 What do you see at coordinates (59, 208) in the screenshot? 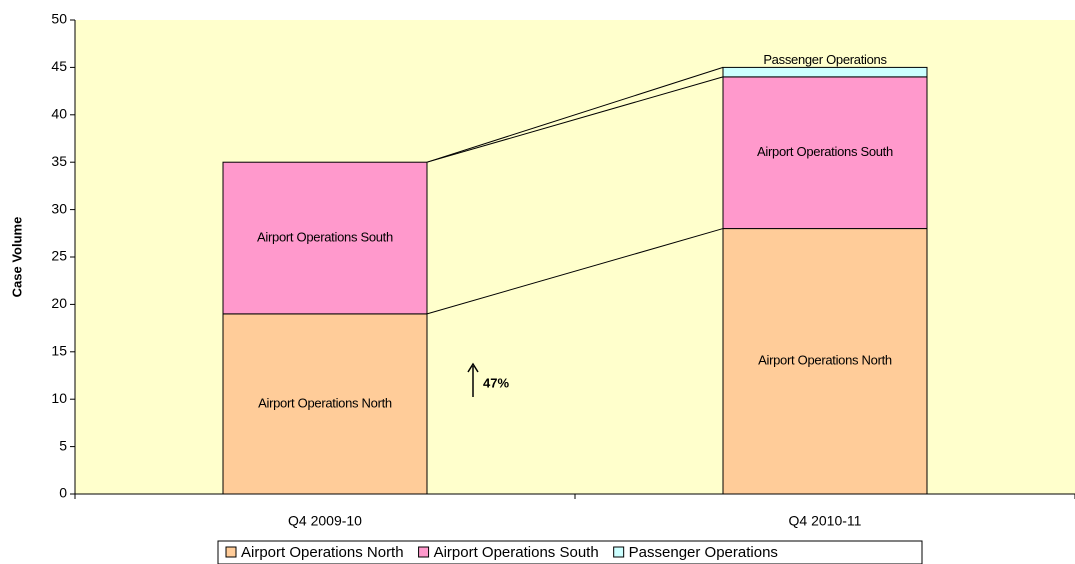
I see `y-tick-label: 30` at bounding box center [59, 208].